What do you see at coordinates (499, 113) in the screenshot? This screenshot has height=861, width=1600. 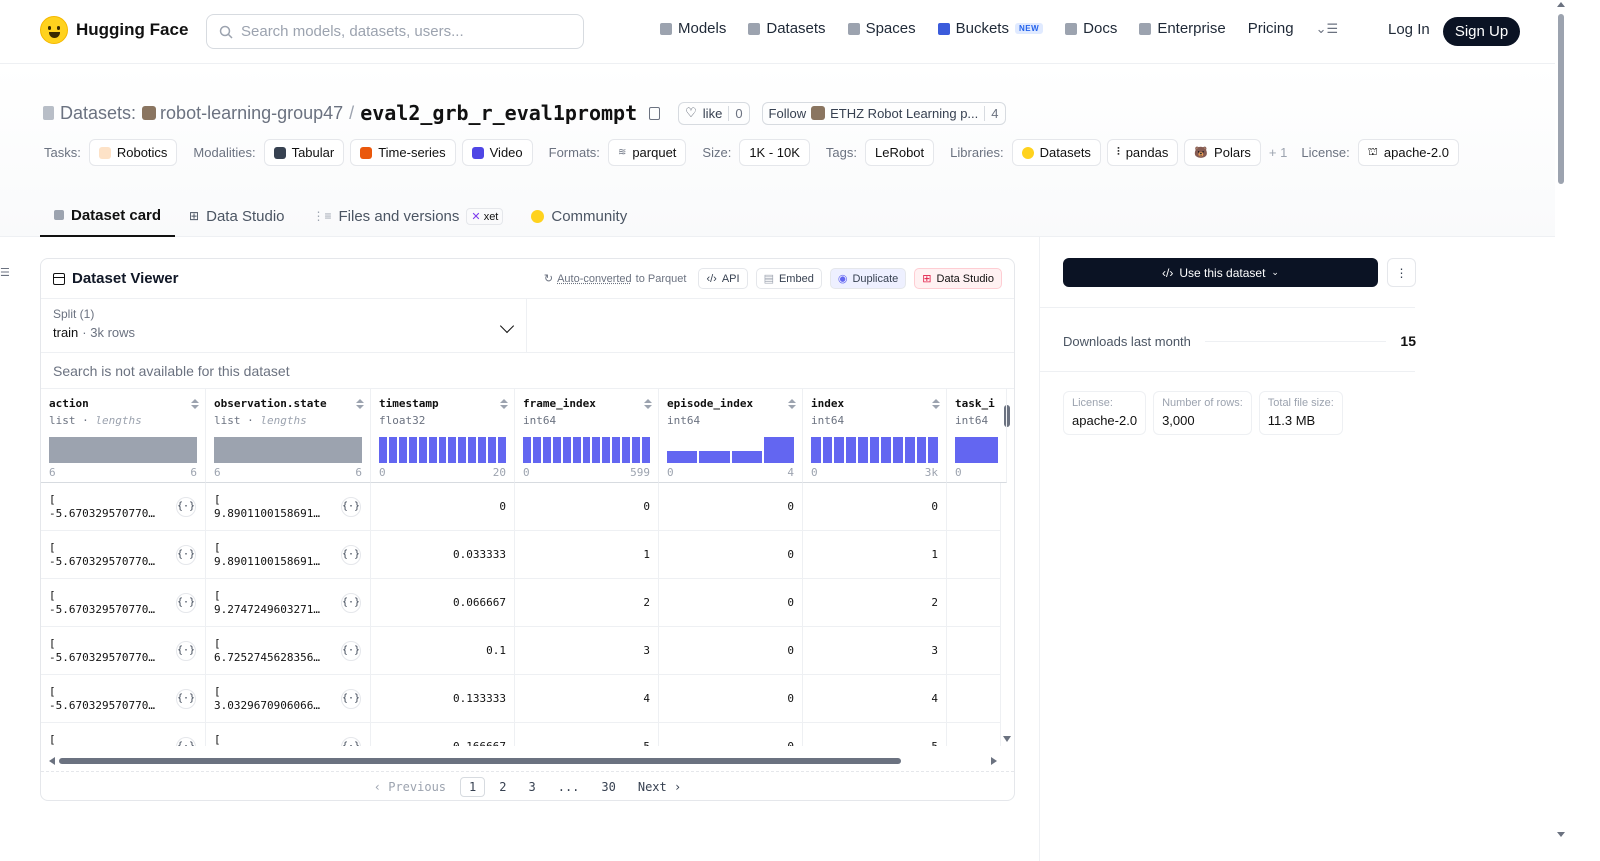 I see `repo-name: eval2_grb_r_eval1prompt` at bounding box center [499, 113].